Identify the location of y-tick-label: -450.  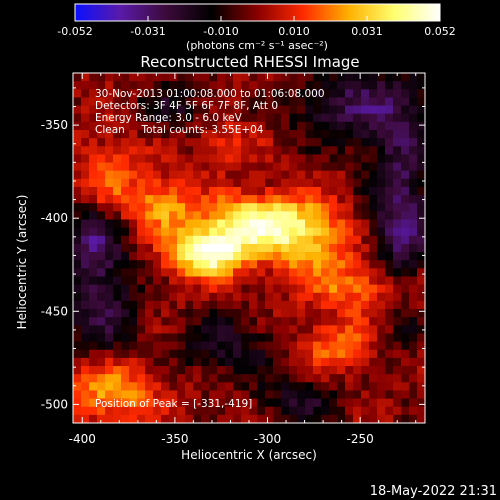
(54, 311).